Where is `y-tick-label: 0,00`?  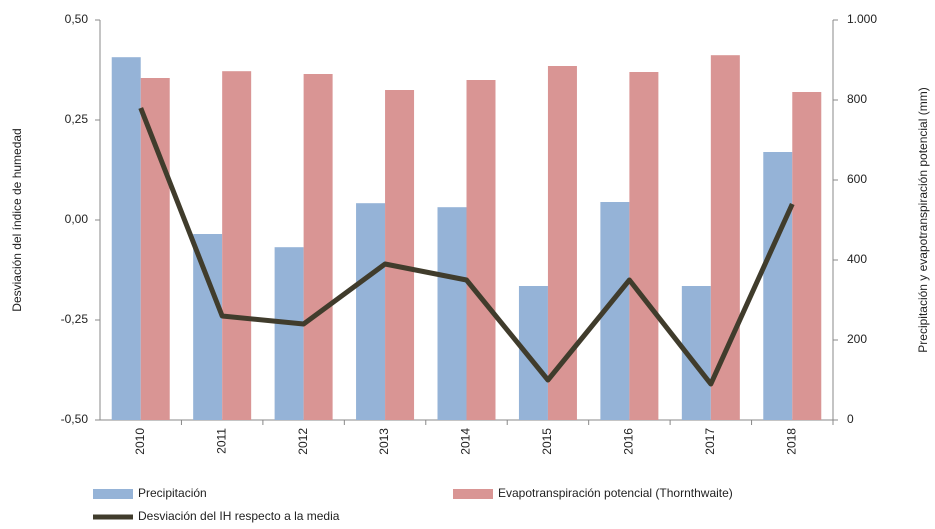 y-tick-label: 0,00 is located at coordinates (77, 219).